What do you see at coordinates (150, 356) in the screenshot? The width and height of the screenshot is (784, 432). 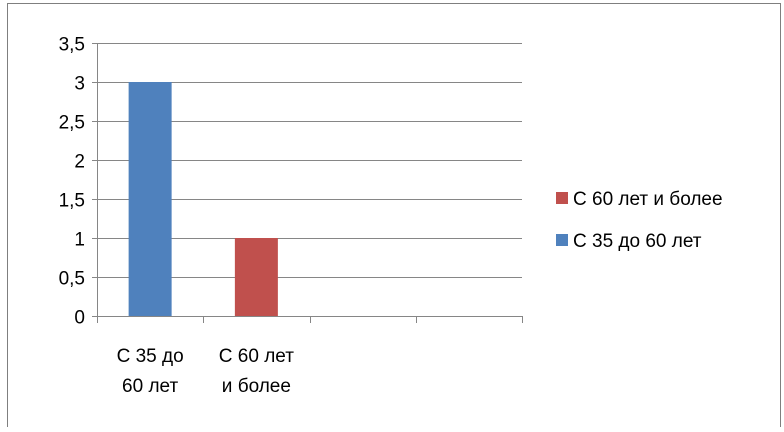 I see `x-tick-label: С 35 до` at bounding box center [150, 356].